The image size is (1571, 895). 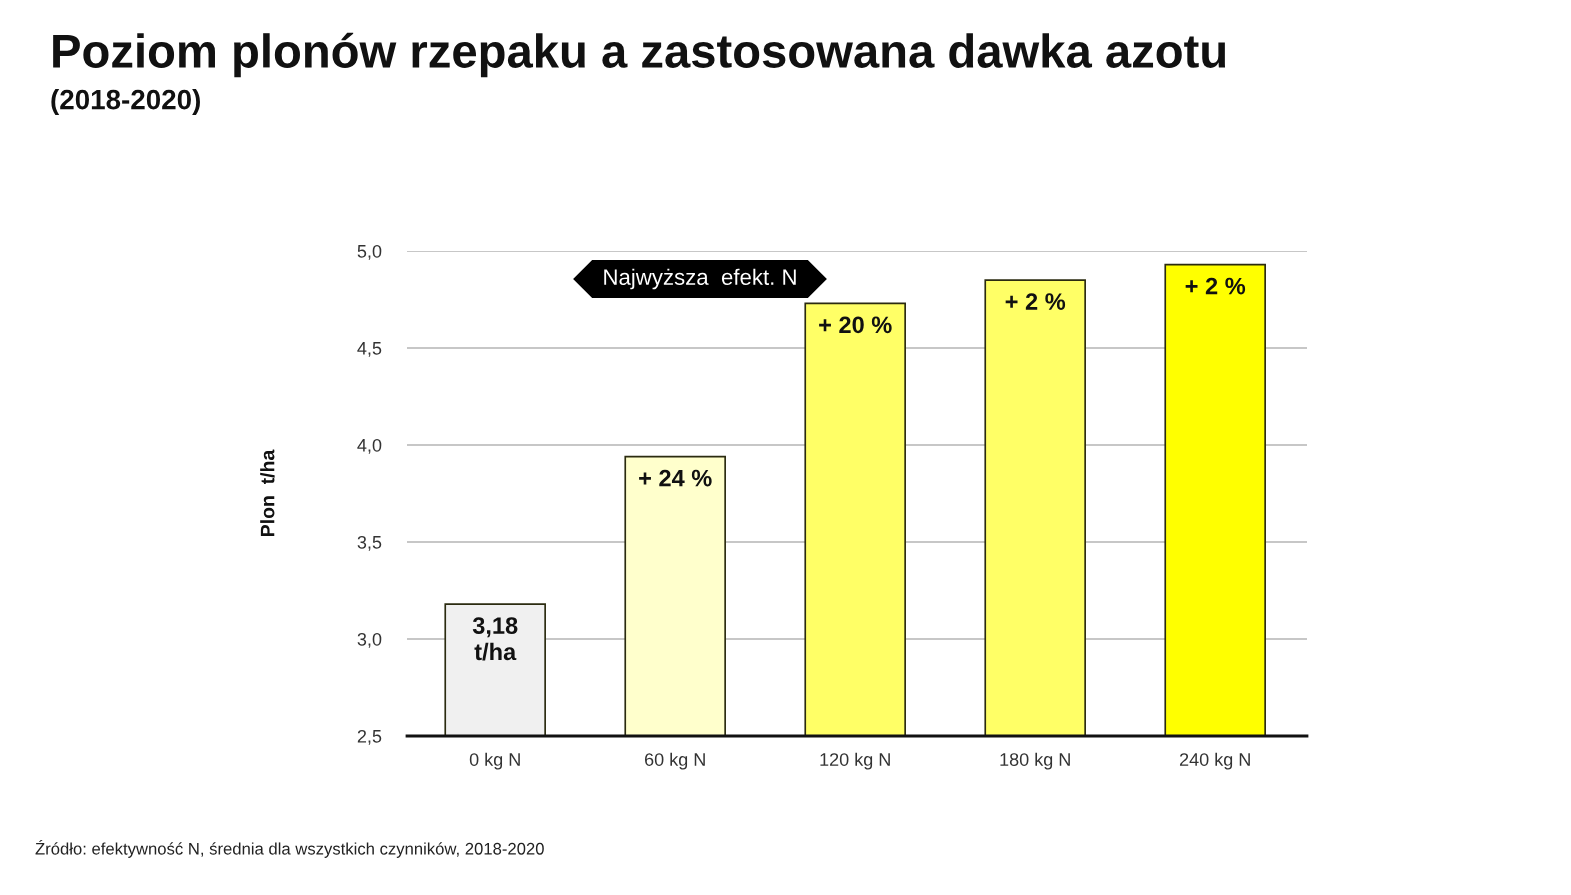 I want to click on y-tick-label: 3,0, so click(x=369, y=640).